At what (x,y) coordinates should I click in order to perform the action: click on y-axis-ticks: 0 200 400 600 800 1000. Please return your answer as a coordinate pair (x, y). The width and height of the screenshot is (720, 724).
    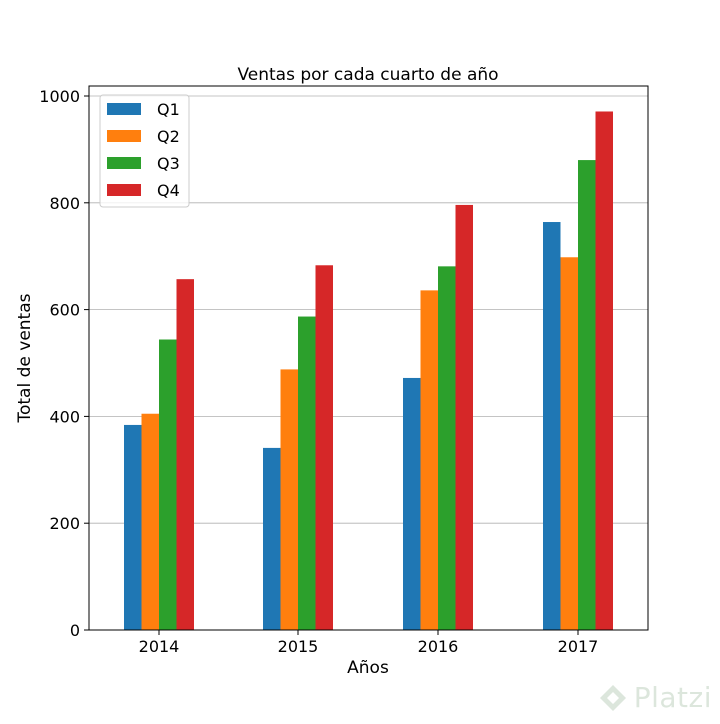
    Looking at the image, I should click on (64, 363).